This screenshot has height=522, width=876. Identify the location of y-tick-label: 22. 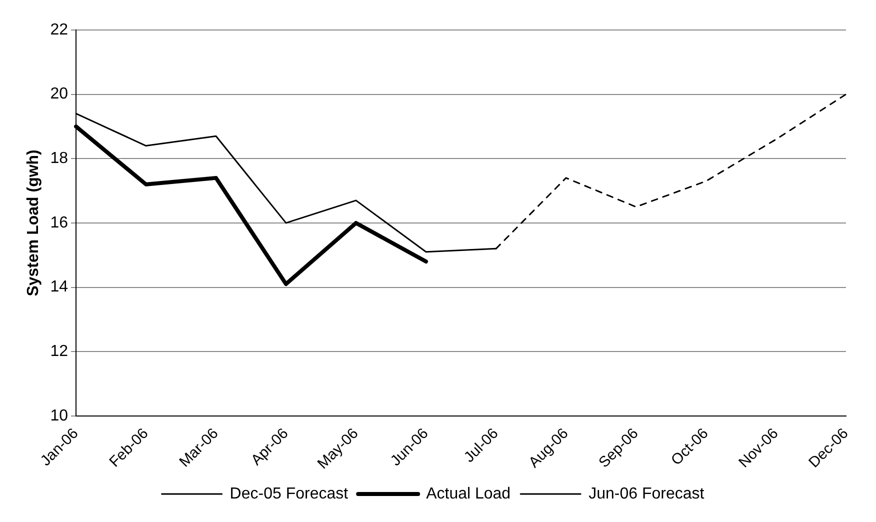
(59, 29).